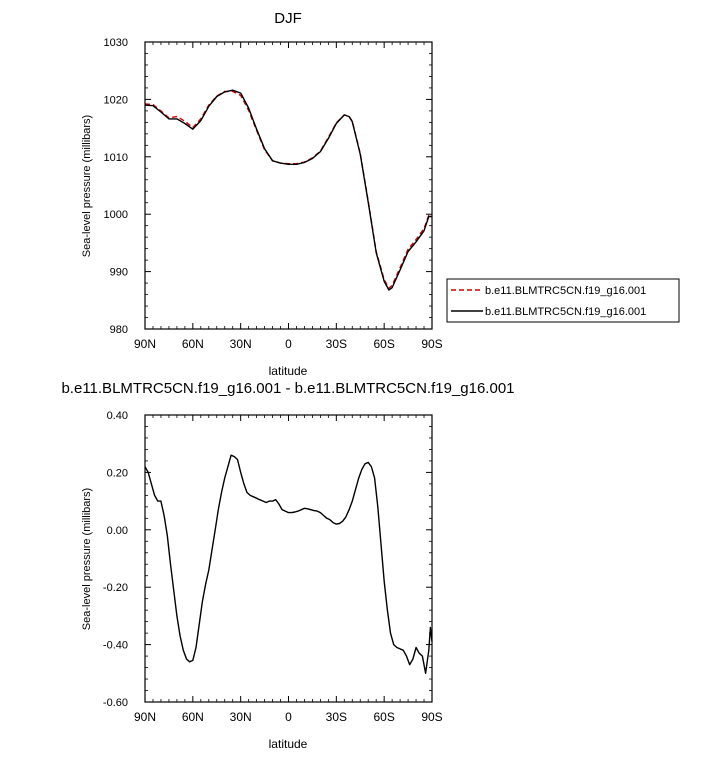 The height and width of the screenshot is (763, 726). Describe the element at coordinates (117, 531) in the screenshot. I see `bottom-chart-ytick-label: 0.00` at that location.